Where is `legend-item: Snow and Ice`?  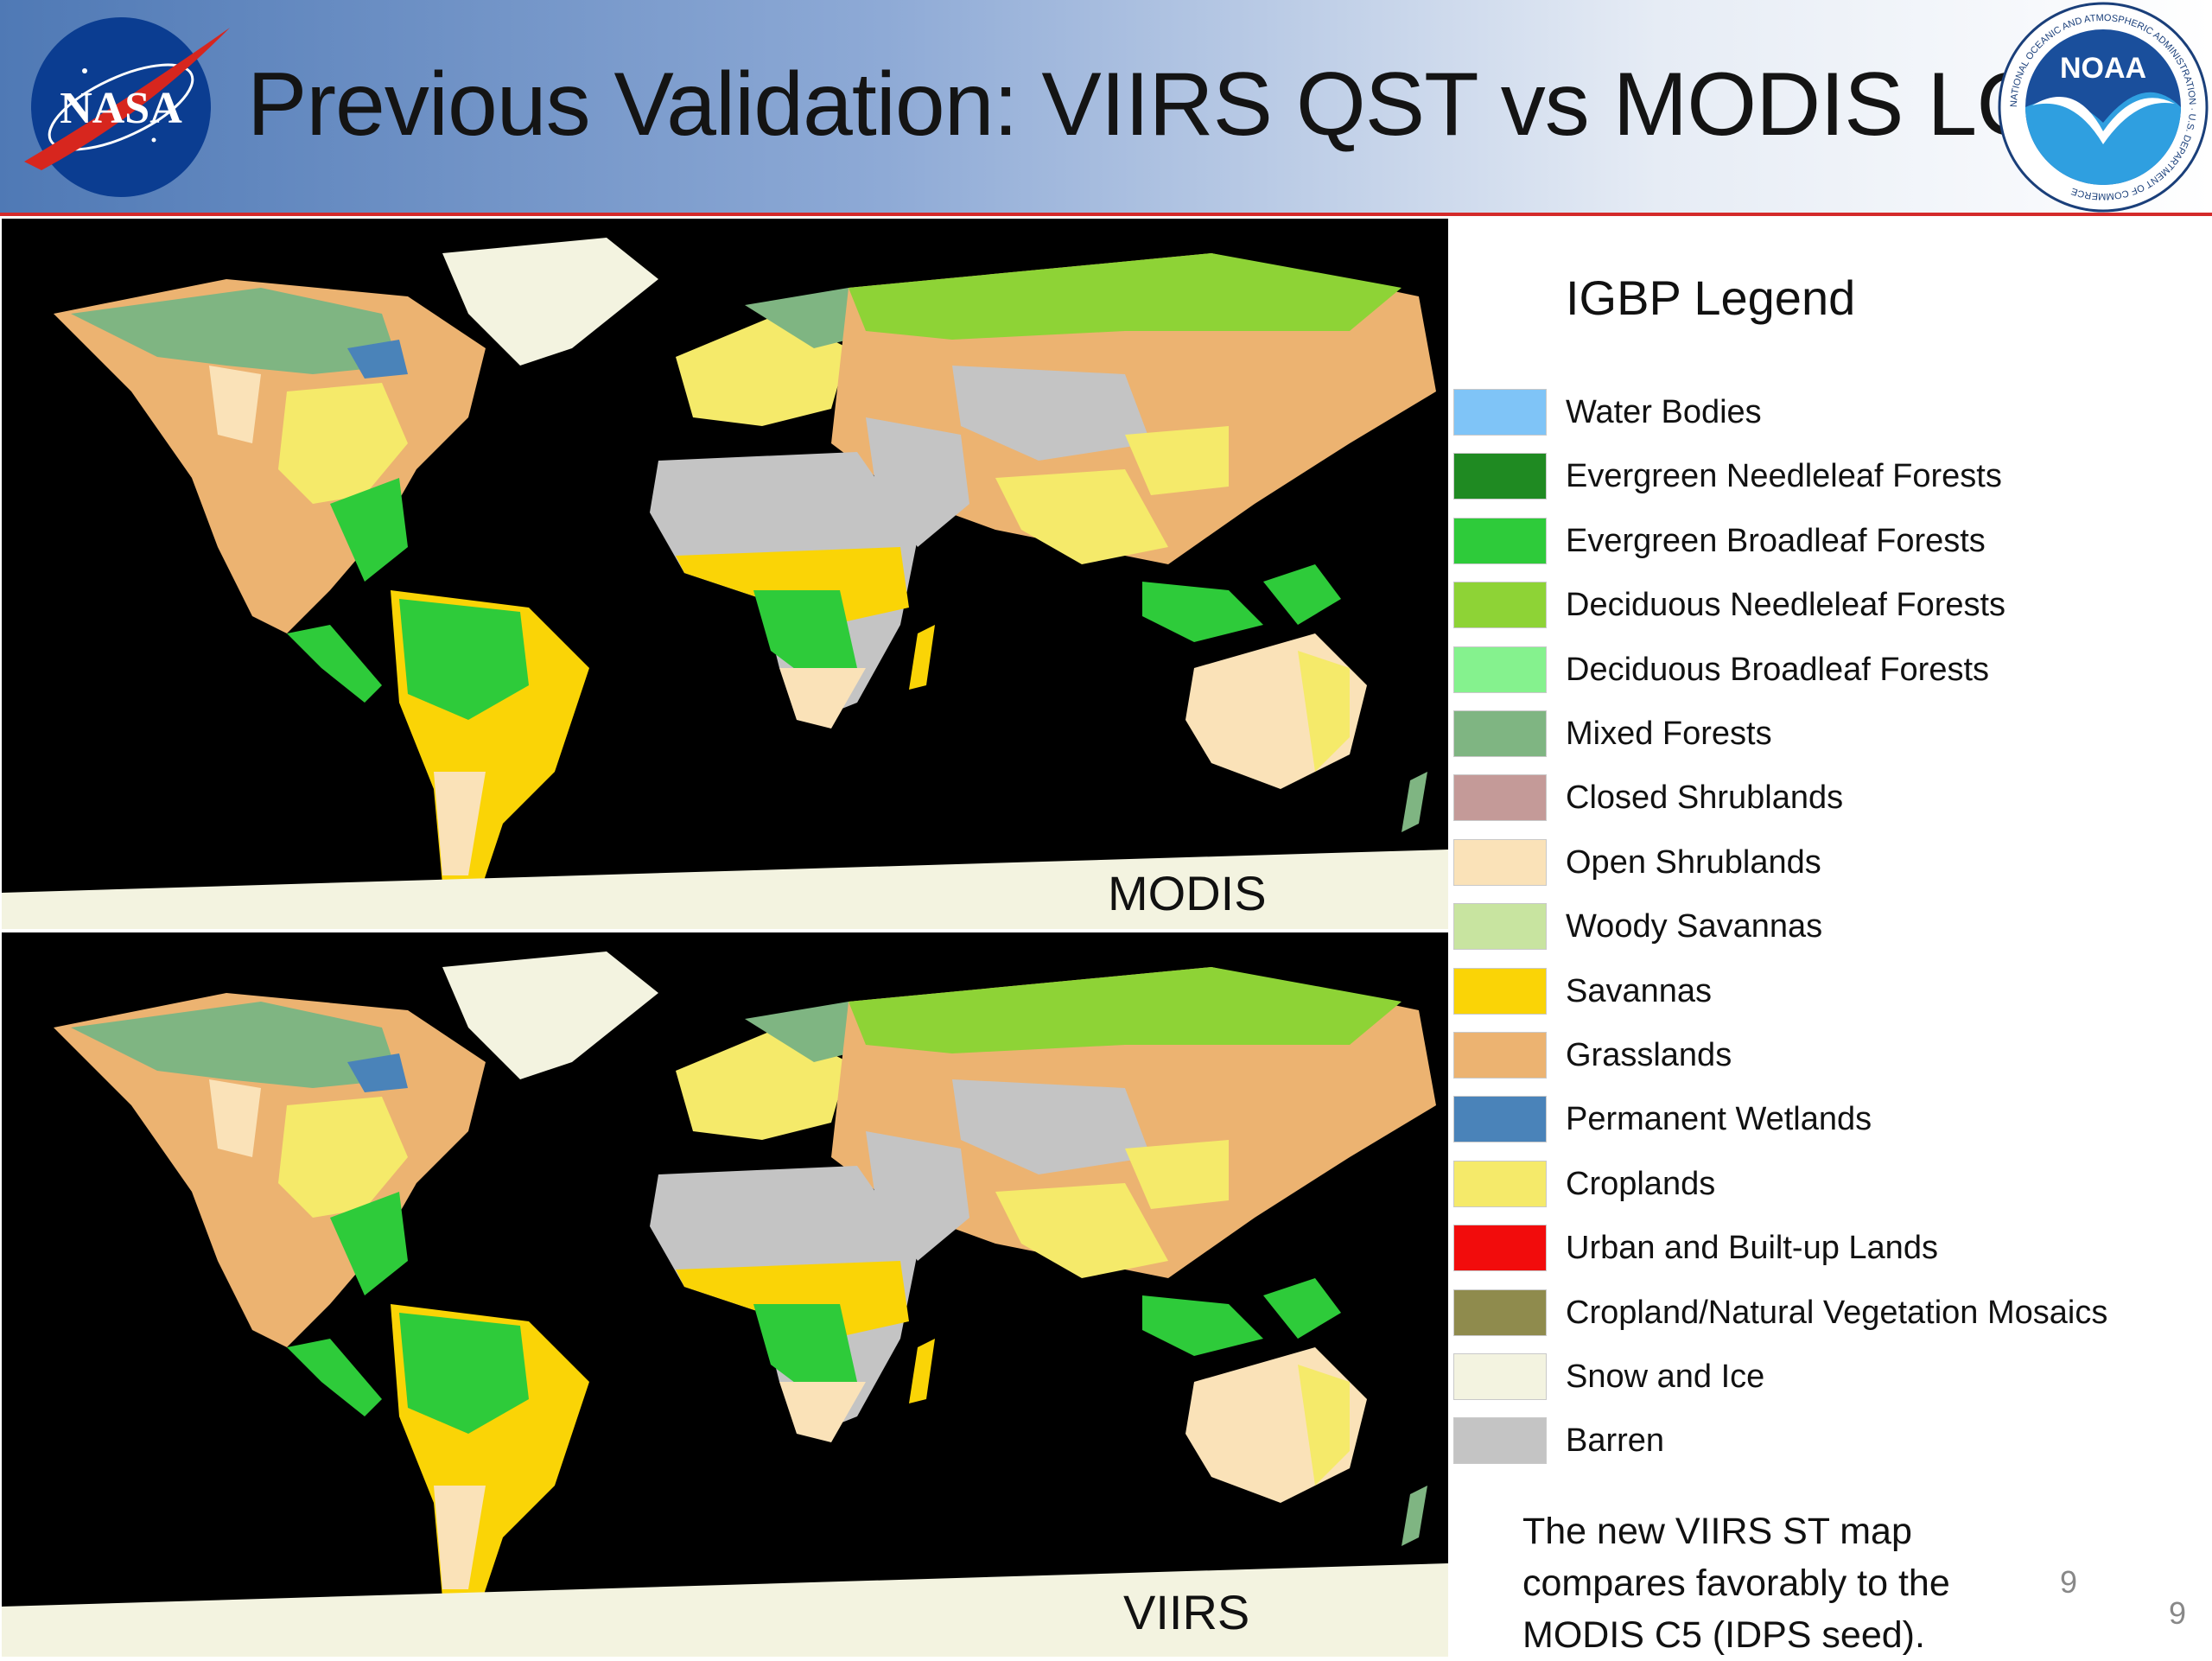
legend-item: Snow and Ice is located at coordinates (1824, 1378).